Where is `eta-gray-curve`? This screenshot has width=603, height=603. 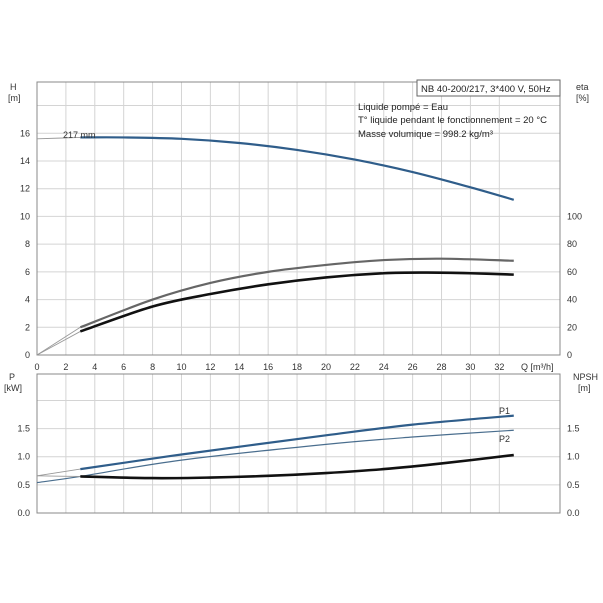
eta-gray-curve is located at coordinates (296, 293).